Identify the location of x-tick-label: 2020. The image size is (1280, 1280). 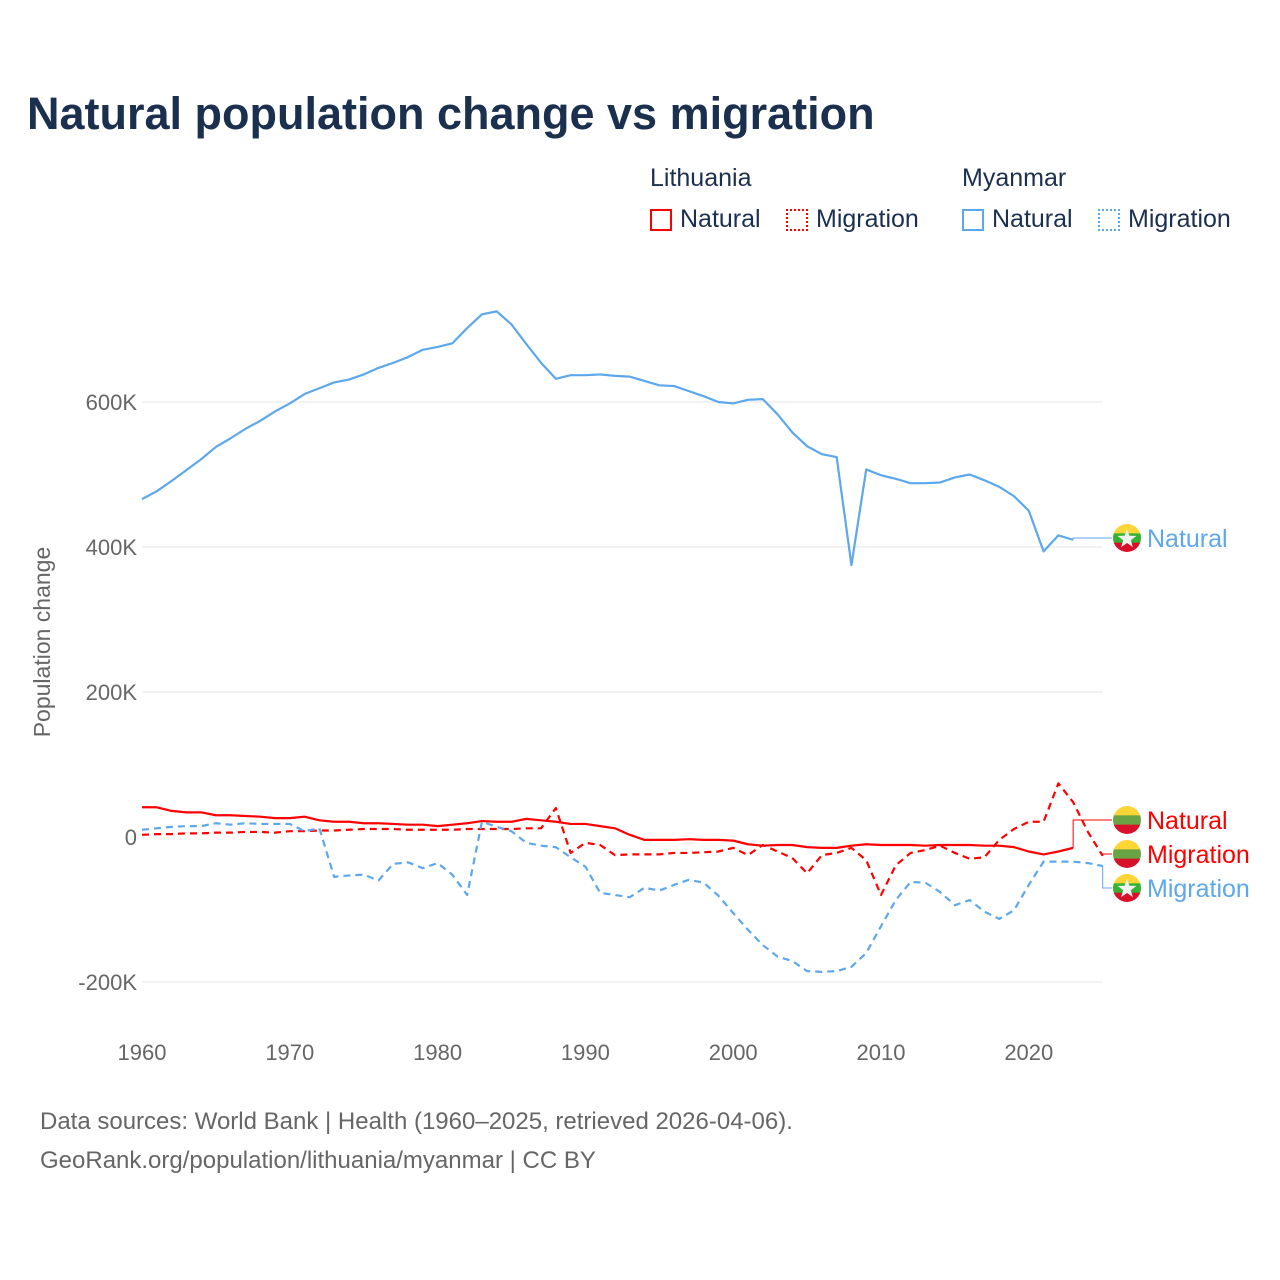
(1028, 1052).